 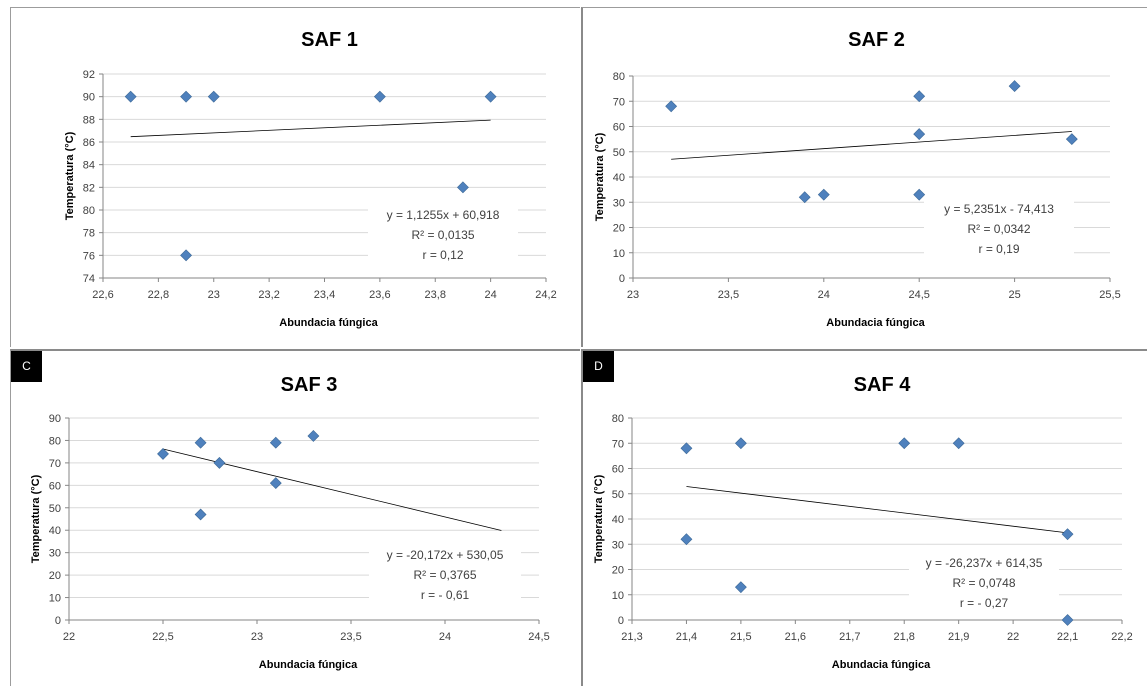 What do you see at coordinates (618, 596) in the screenshot?
I see `y-tick-label: 10` at bounding box center [618, 596].